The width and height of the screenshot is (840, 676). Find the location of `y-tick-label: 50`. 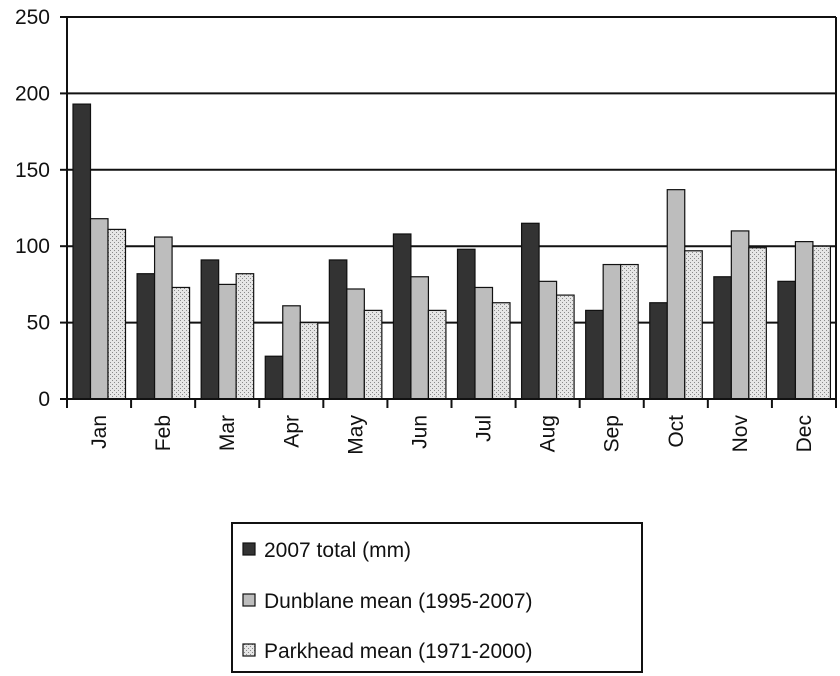

y-tick-label: 50 is located at coordinates (38, 323).